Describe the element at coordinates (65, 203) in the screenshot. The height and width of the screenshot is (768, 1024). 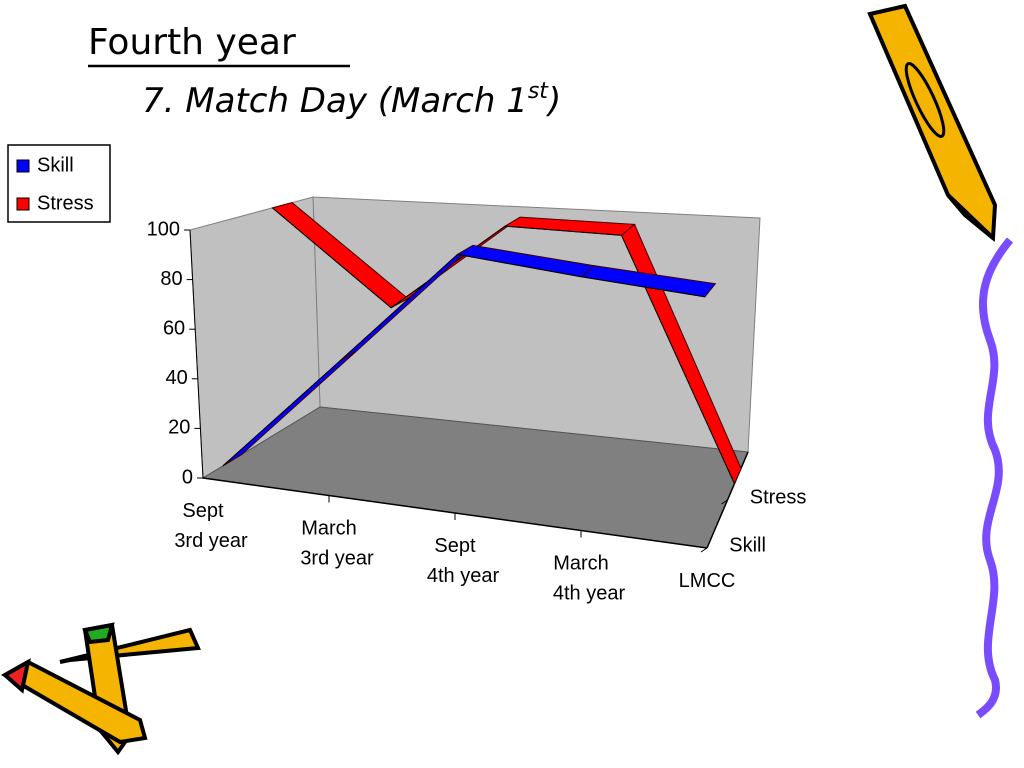
I see `legend-label: Stress` at that location.